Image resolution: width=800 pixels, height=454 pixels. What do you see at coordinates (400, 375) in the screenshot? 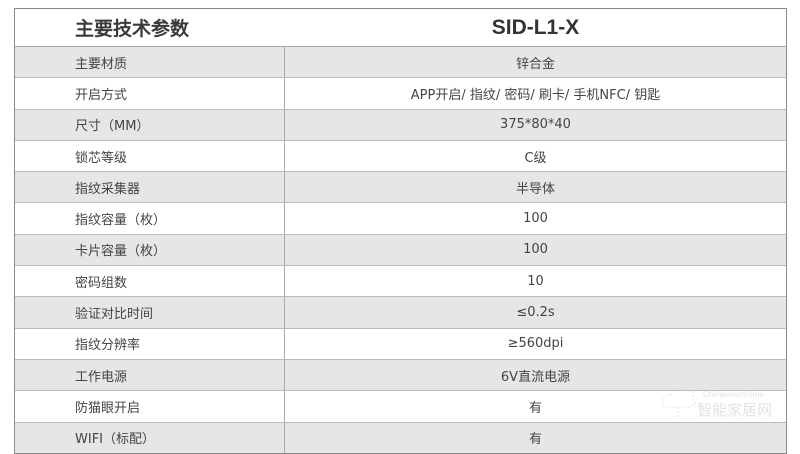
I see `table-row: 工作电源 6V直流电源` at bounding box center [400, 375].